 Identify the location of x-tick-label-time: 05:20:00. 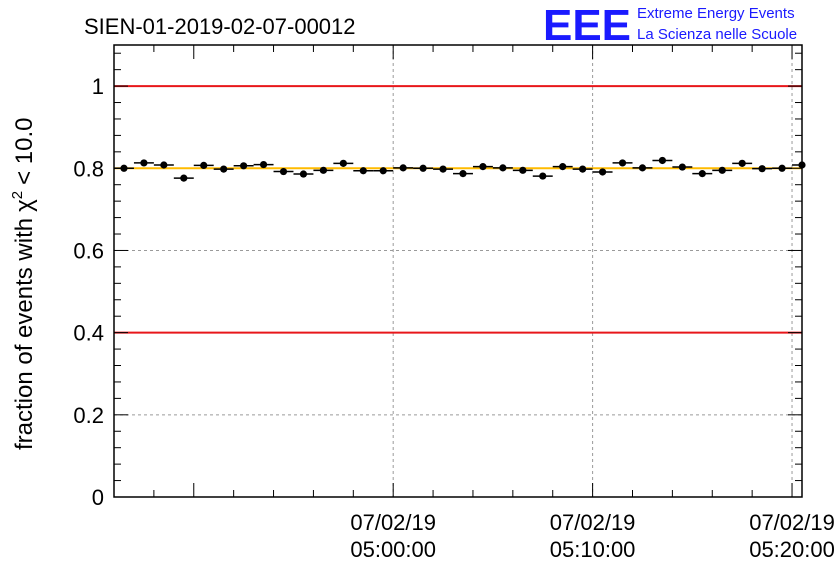
(792, 549).